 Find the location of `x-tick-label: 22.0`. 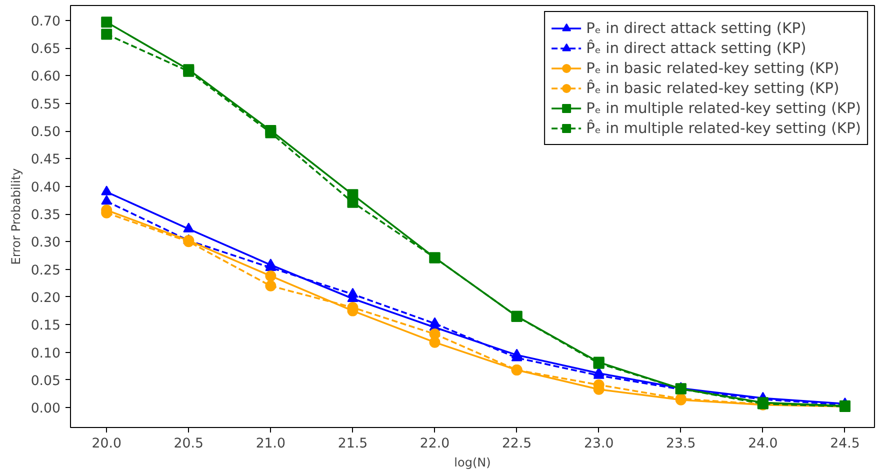

x-tick-label: 22.0 is located at coordinates (435, 444).